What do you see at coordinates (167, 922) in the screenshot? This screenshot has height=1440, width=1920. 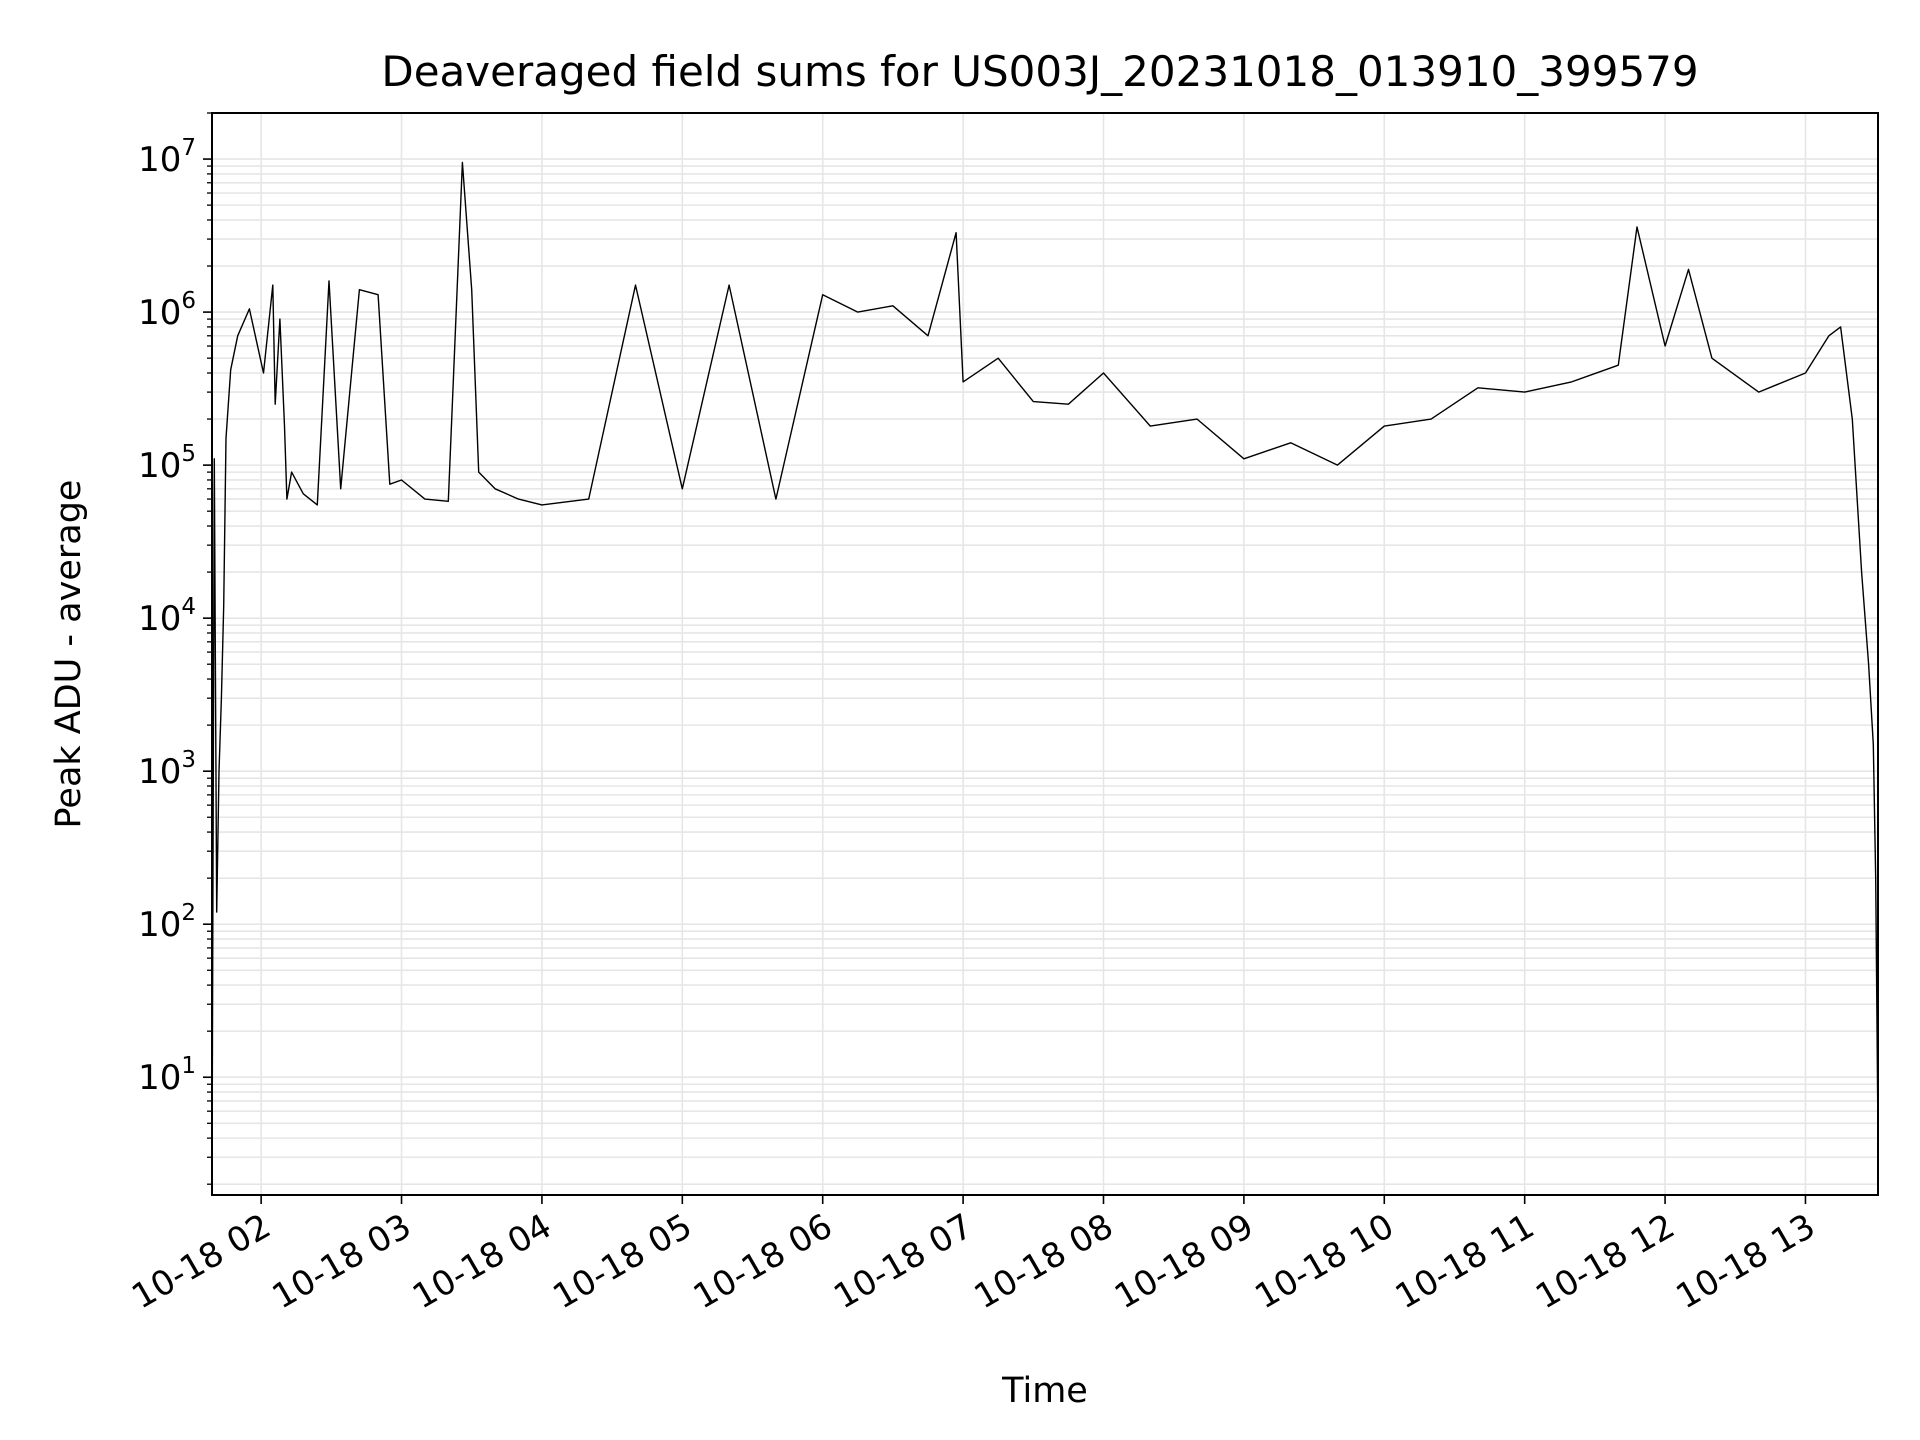 I see `y-tick-label: 10²` at bounding box center [167, 922].